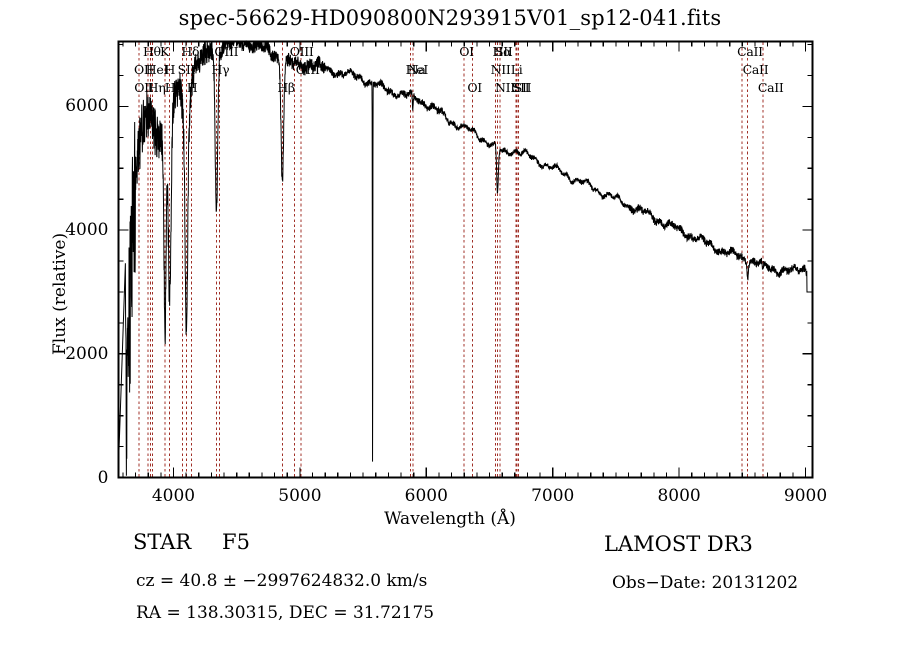 Image resolution: width=900 pixels, height=649 pixels. Describe the element at coordinates (151, 51) in the screenshot. I see `line-marker-label: Hθ` at that location.